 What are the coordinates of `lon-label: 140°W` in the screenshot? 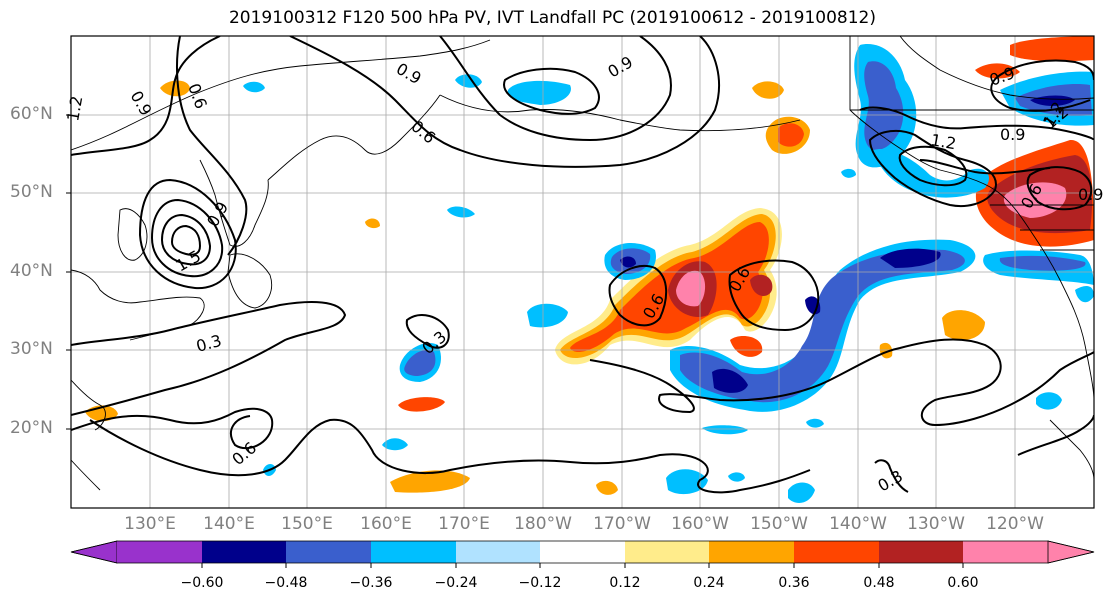 It's located at (858, 524).